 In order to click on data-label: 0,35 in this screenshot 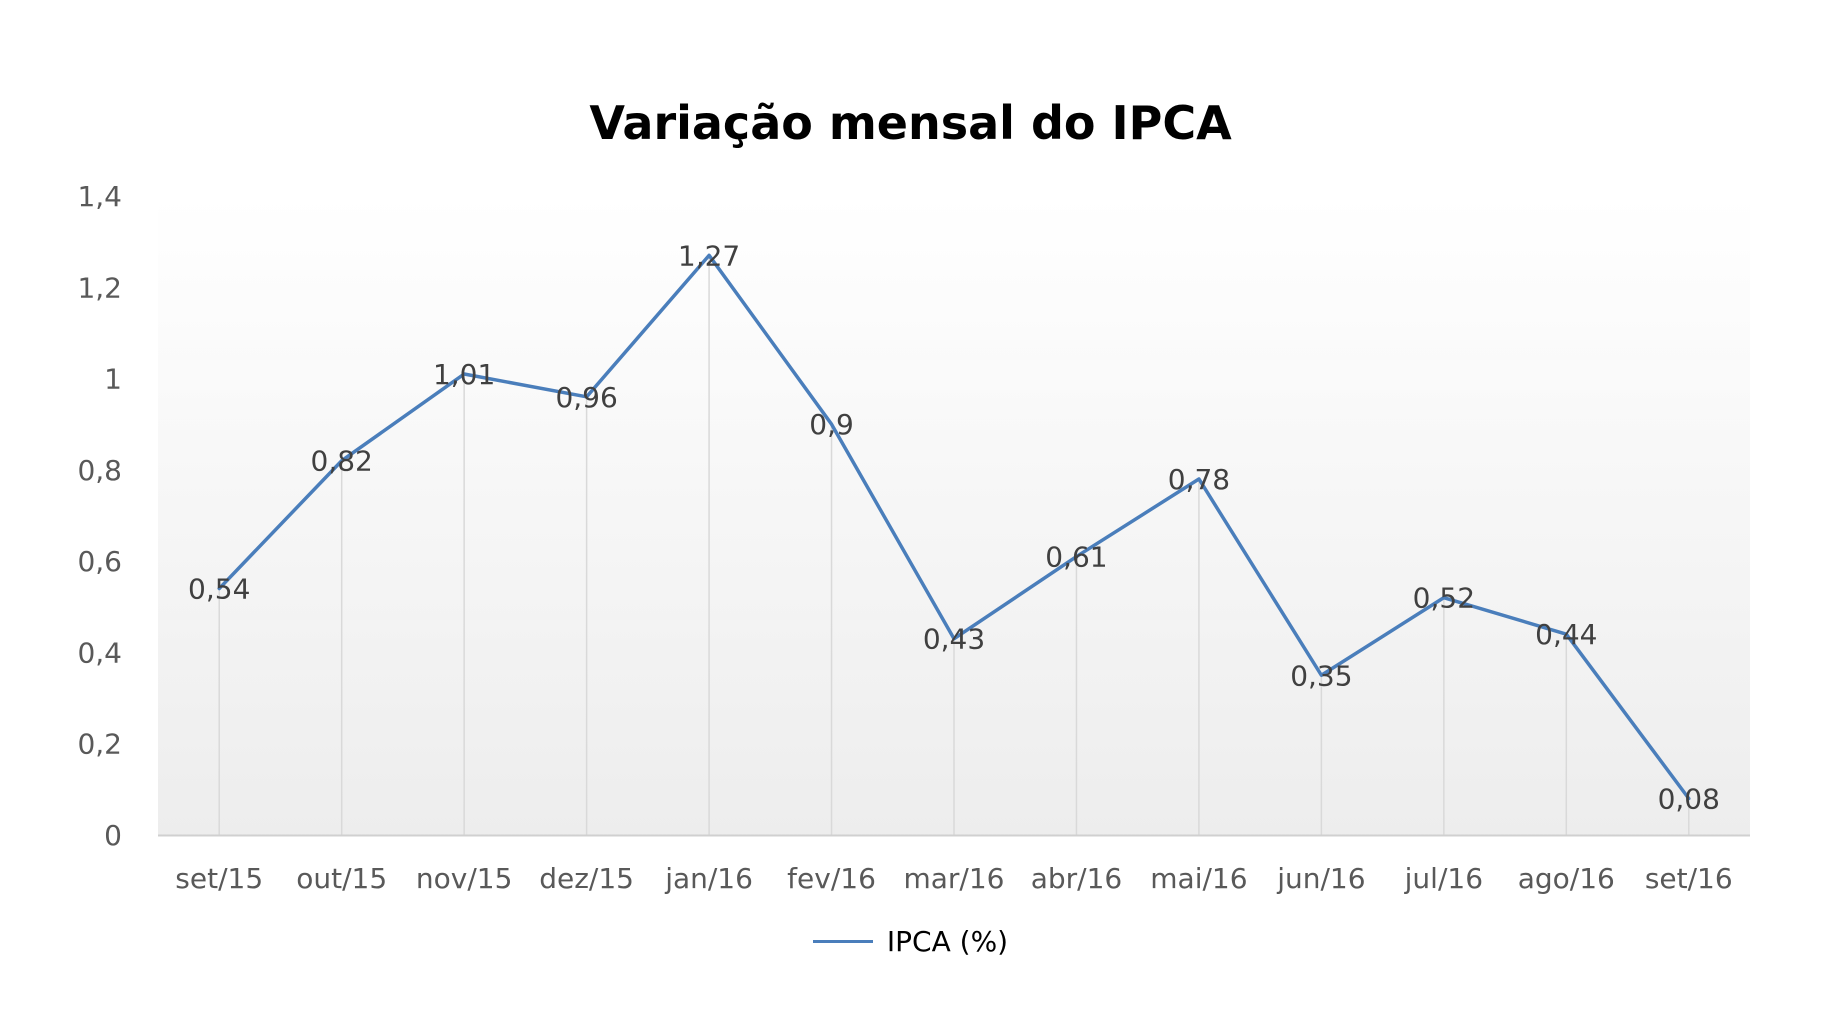, I will do `click(1321, 675)`.